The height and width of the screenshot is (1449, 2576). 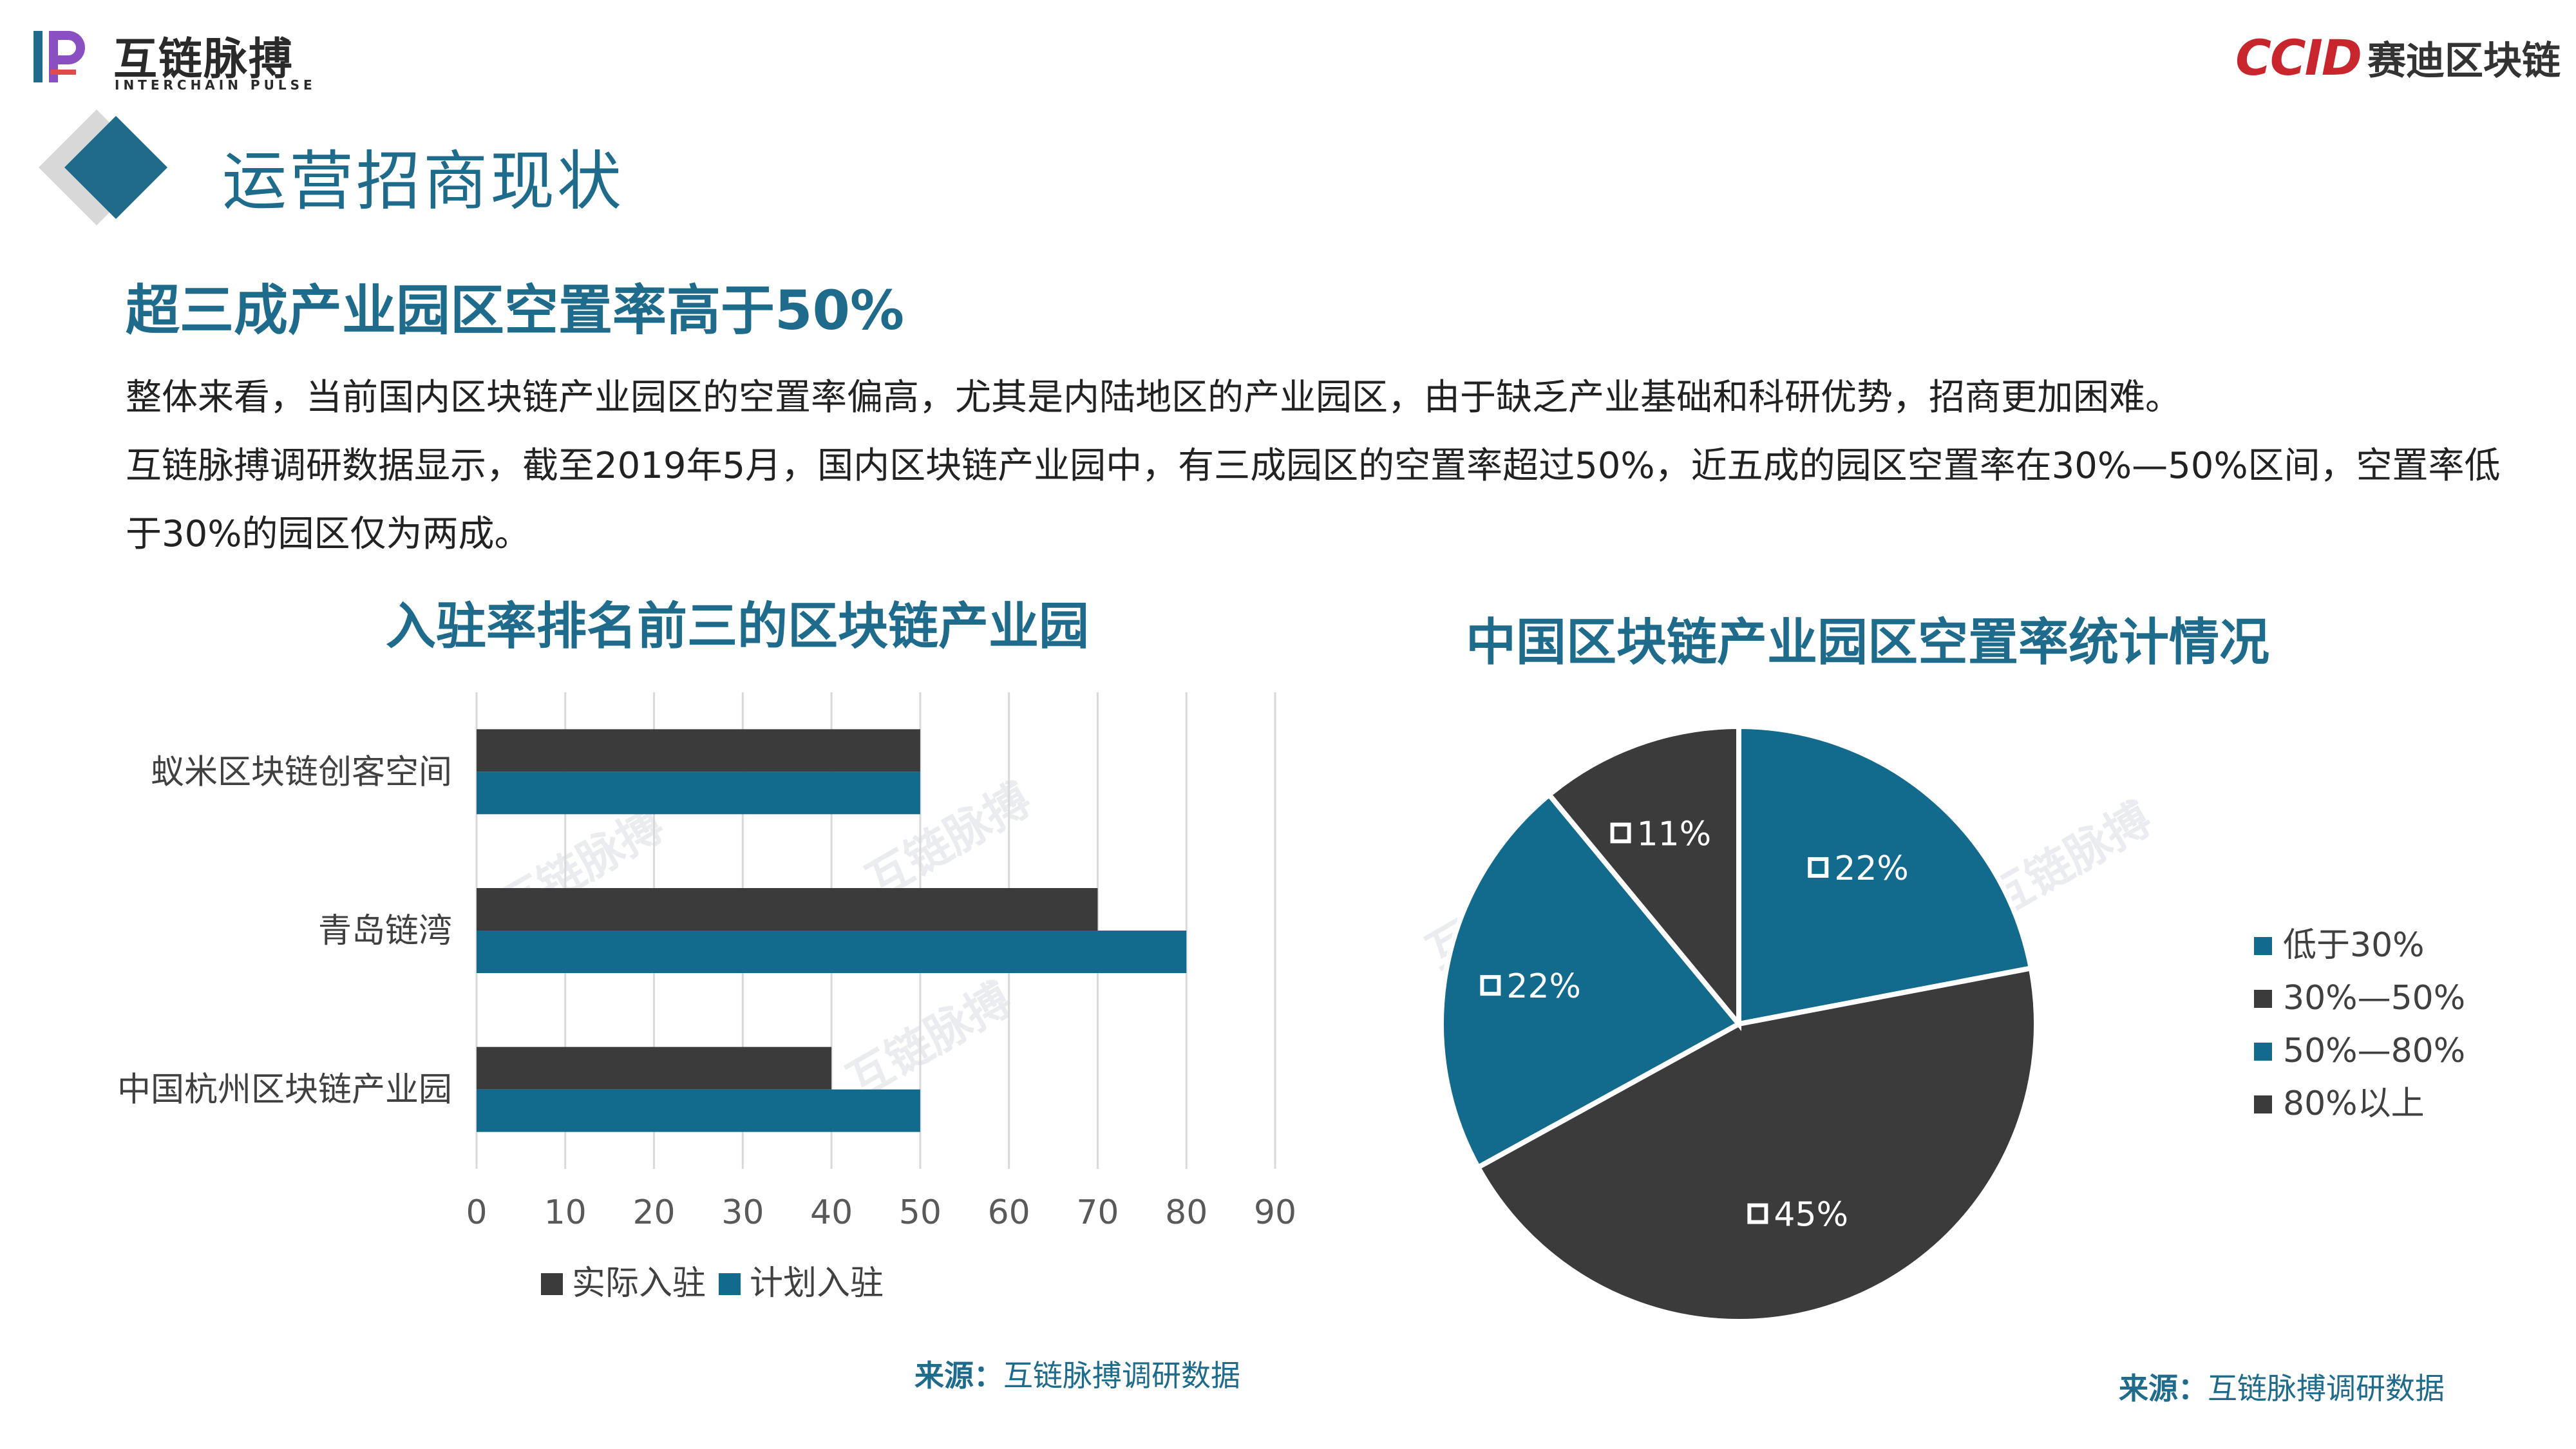 I want to click on ccid-logo-text: CCID, so click(x=2298, y=57).